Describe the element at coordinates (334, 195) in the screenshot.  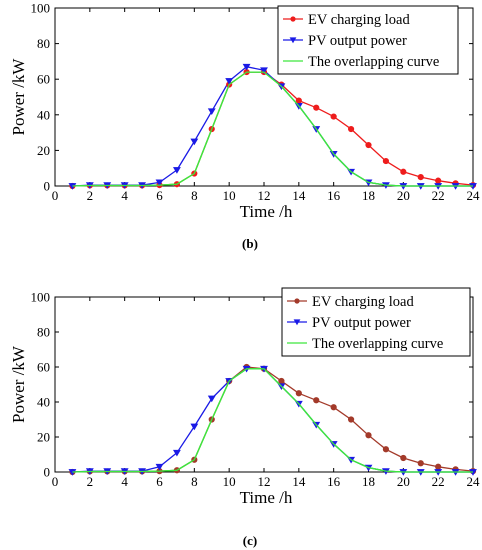
I see `panel-b-xtick-label: 16` at that location.